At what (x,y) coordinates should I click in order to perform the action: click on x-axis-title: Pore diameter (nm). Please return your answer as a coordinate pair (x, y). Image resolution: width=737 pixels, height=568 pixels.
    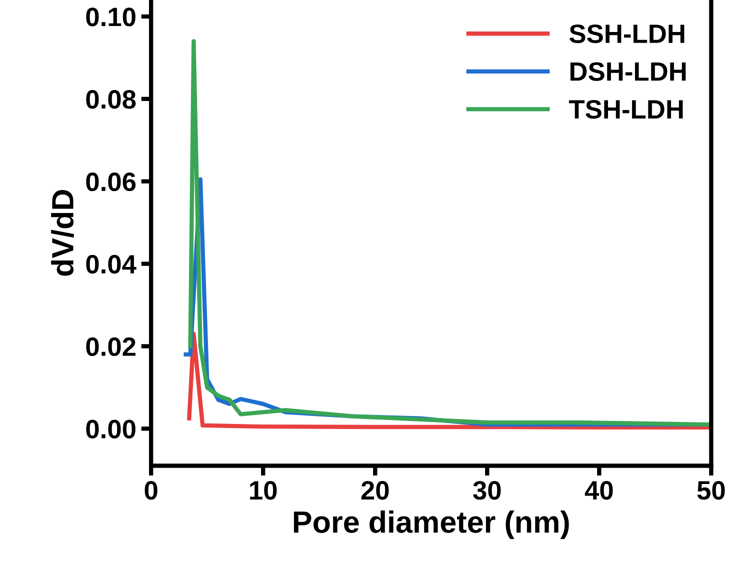
    Looking at the image, I should click on (431, 524).